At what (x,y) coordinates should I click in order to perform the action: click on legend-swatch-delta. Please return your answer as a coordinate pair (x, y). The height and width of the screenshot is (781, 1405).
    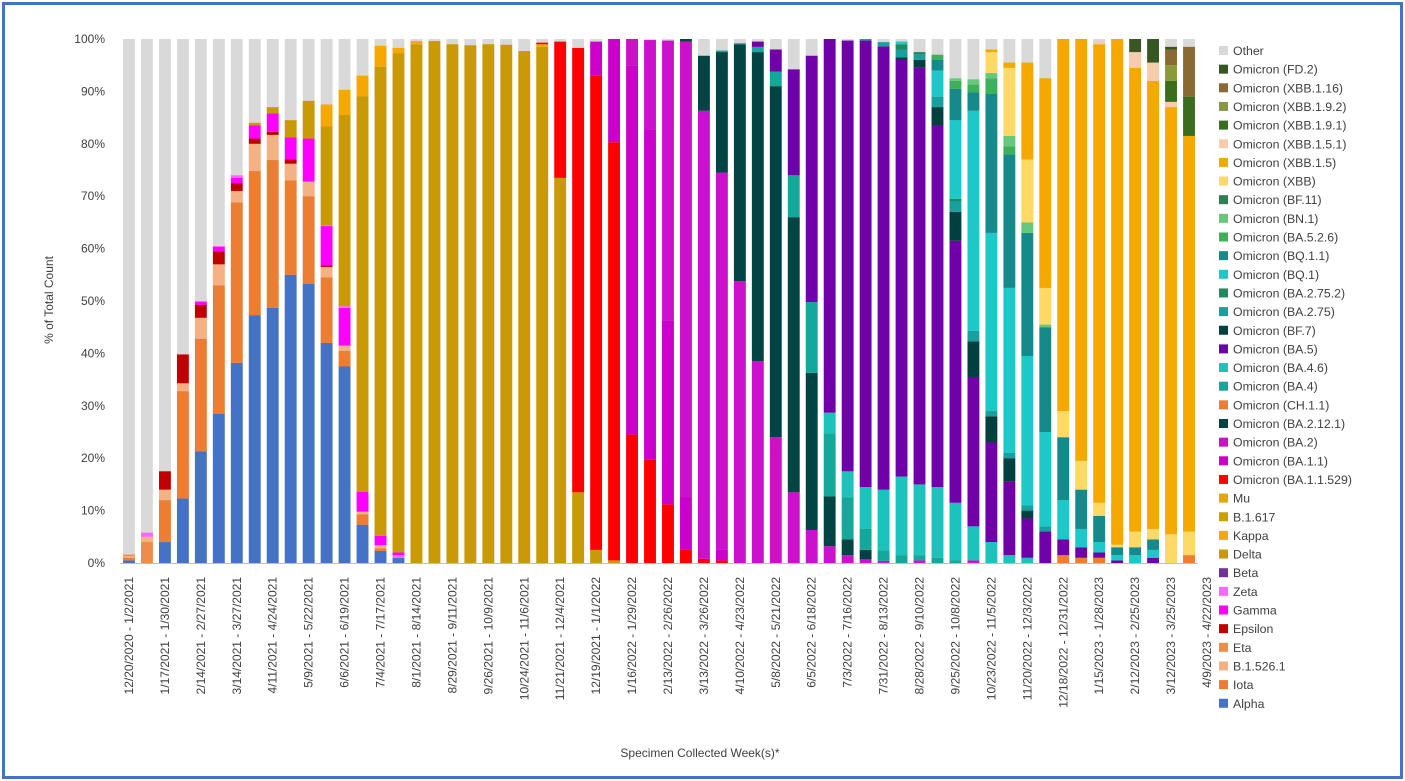
    Looking at the image, I should click on (1223, 554).